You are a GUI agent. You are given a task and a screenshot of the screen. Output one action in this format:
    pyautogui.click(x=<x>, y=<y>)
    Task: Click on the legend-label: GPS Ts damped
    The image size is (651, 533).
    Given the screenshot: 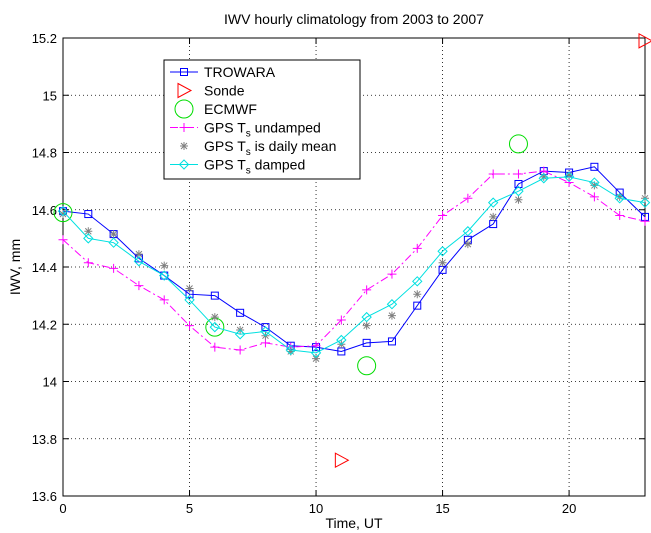 What is the action you would take?
    pyautogui.click(x=254, y=167)
    